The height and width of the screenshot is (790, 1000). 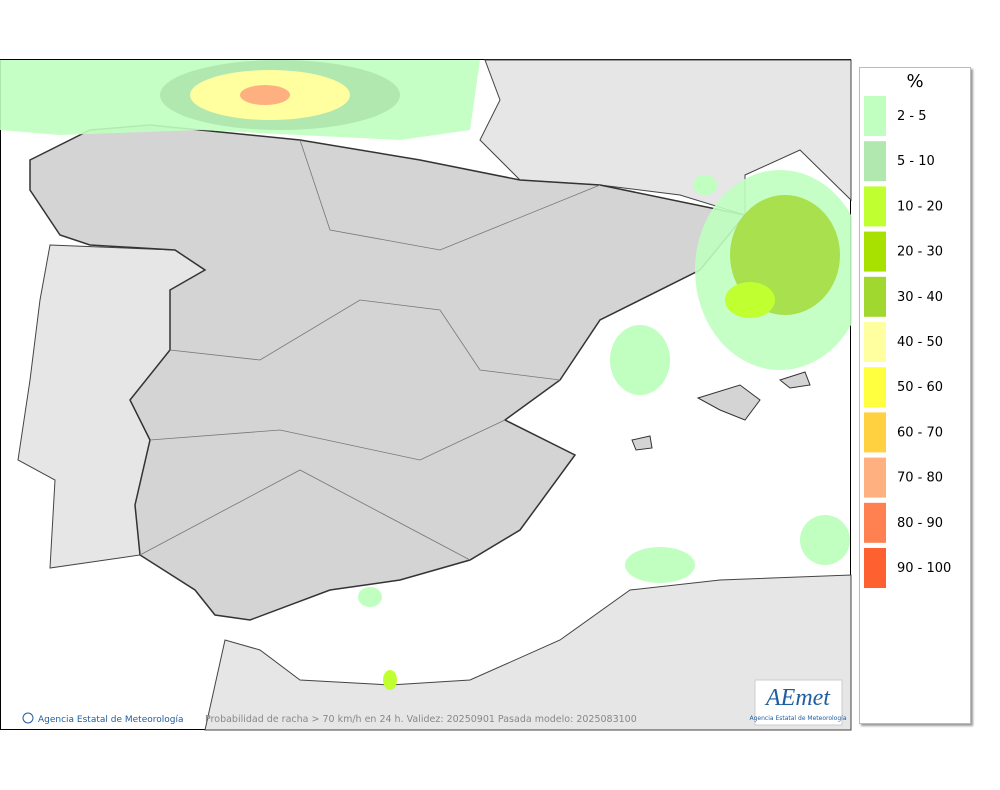 I want to click on logo-box, so click(x=798, y=702).